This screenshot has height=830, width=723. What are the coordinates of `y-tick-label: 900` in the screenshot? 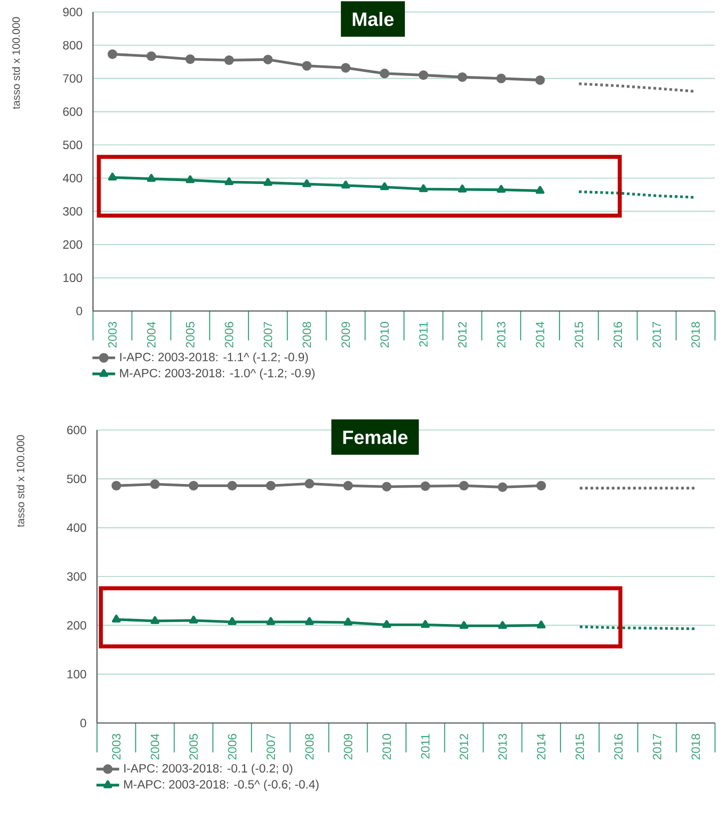 It's located at (72, 12).